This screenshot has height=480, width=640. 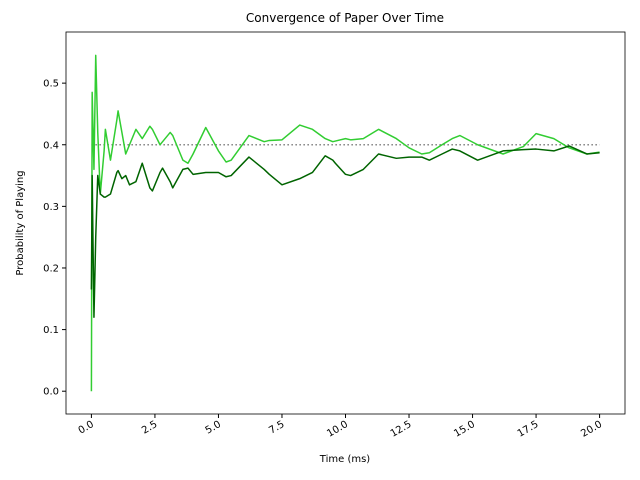 I want to click on x-tick-label: 5.0, so click(x=213, y=427).